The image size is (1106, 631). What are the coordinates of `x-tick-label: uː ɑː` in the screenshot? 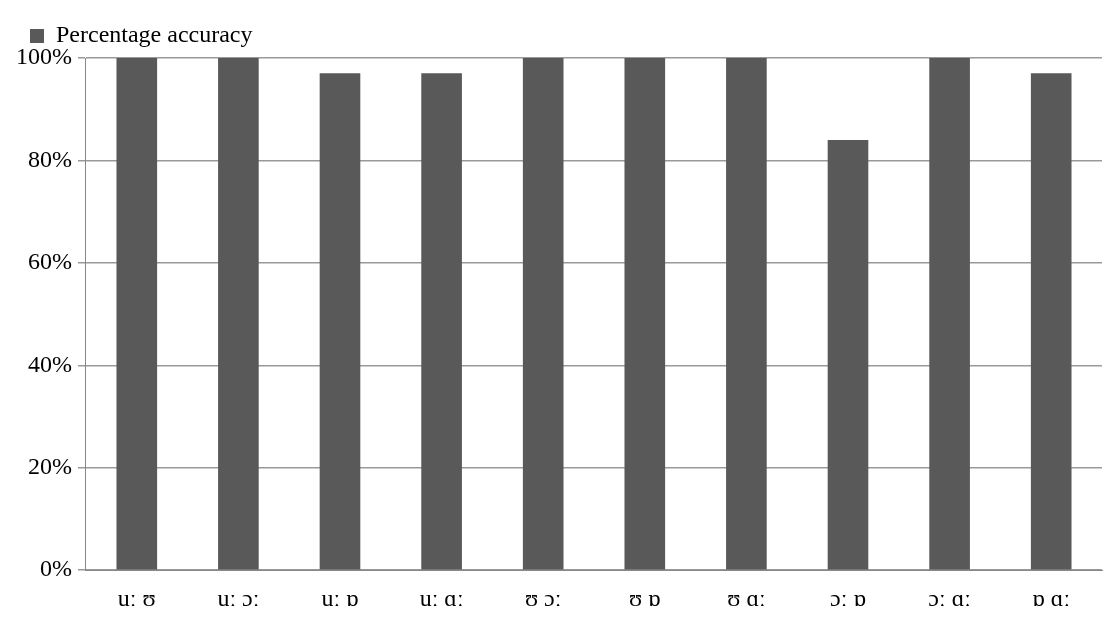 It's located at (441, 597).